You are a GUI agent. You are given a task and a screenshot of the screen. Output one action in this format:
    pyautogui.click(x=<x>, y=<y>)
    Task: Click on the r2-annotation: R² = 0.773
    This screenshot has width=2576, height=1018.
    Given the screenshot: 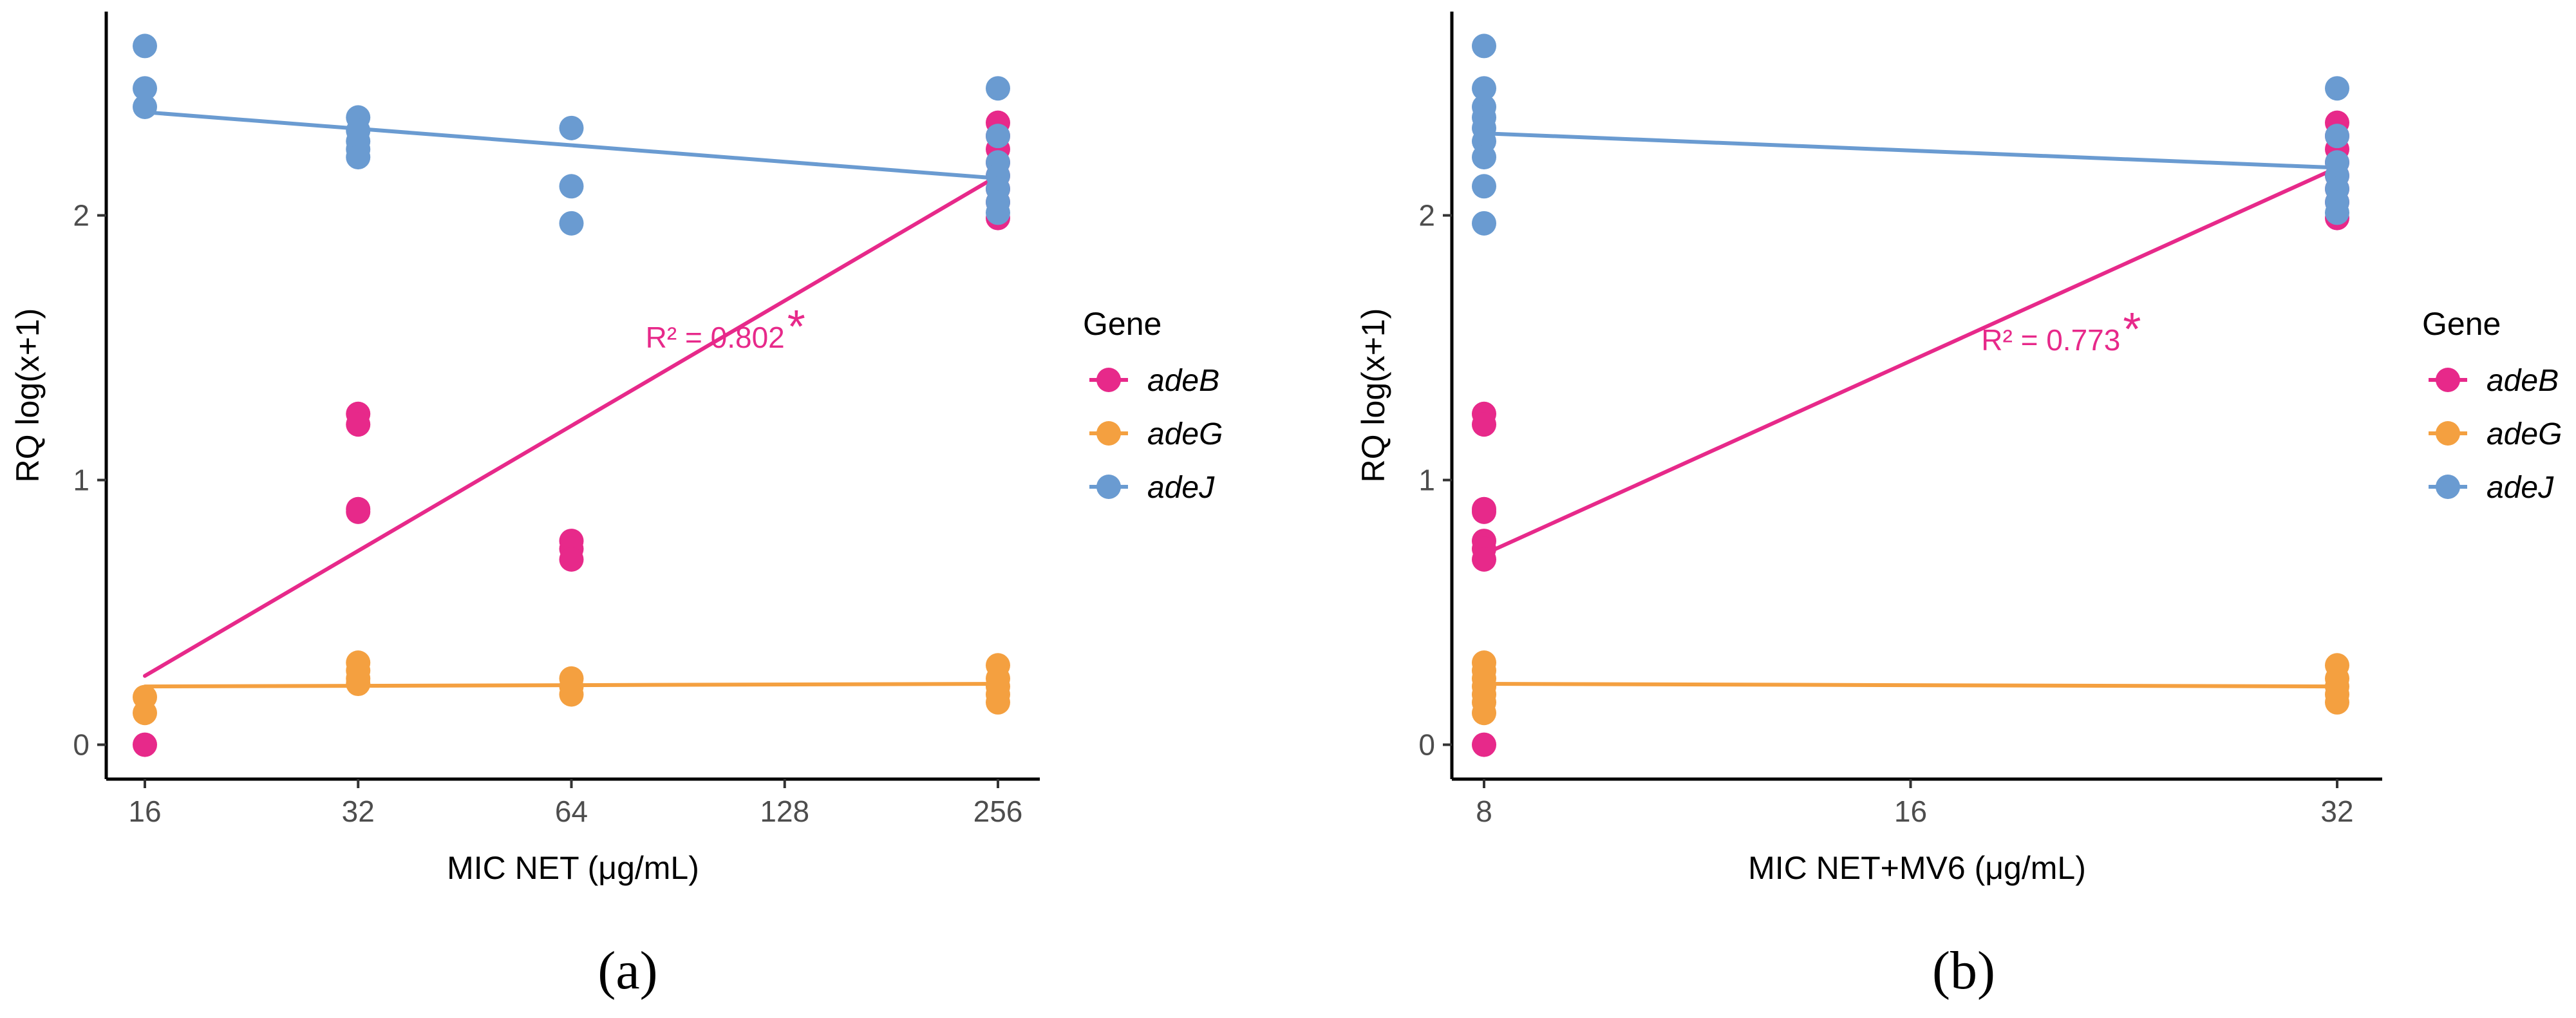 What is the action you would take?
    pyautogui.click(x=2050, y=340)
    